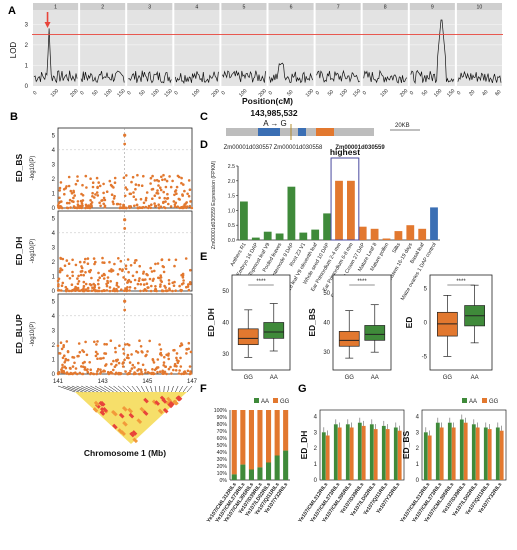 This screenshot has width=517, height=550. I want to click on b-ytick-label: 0, so click(54, 375).